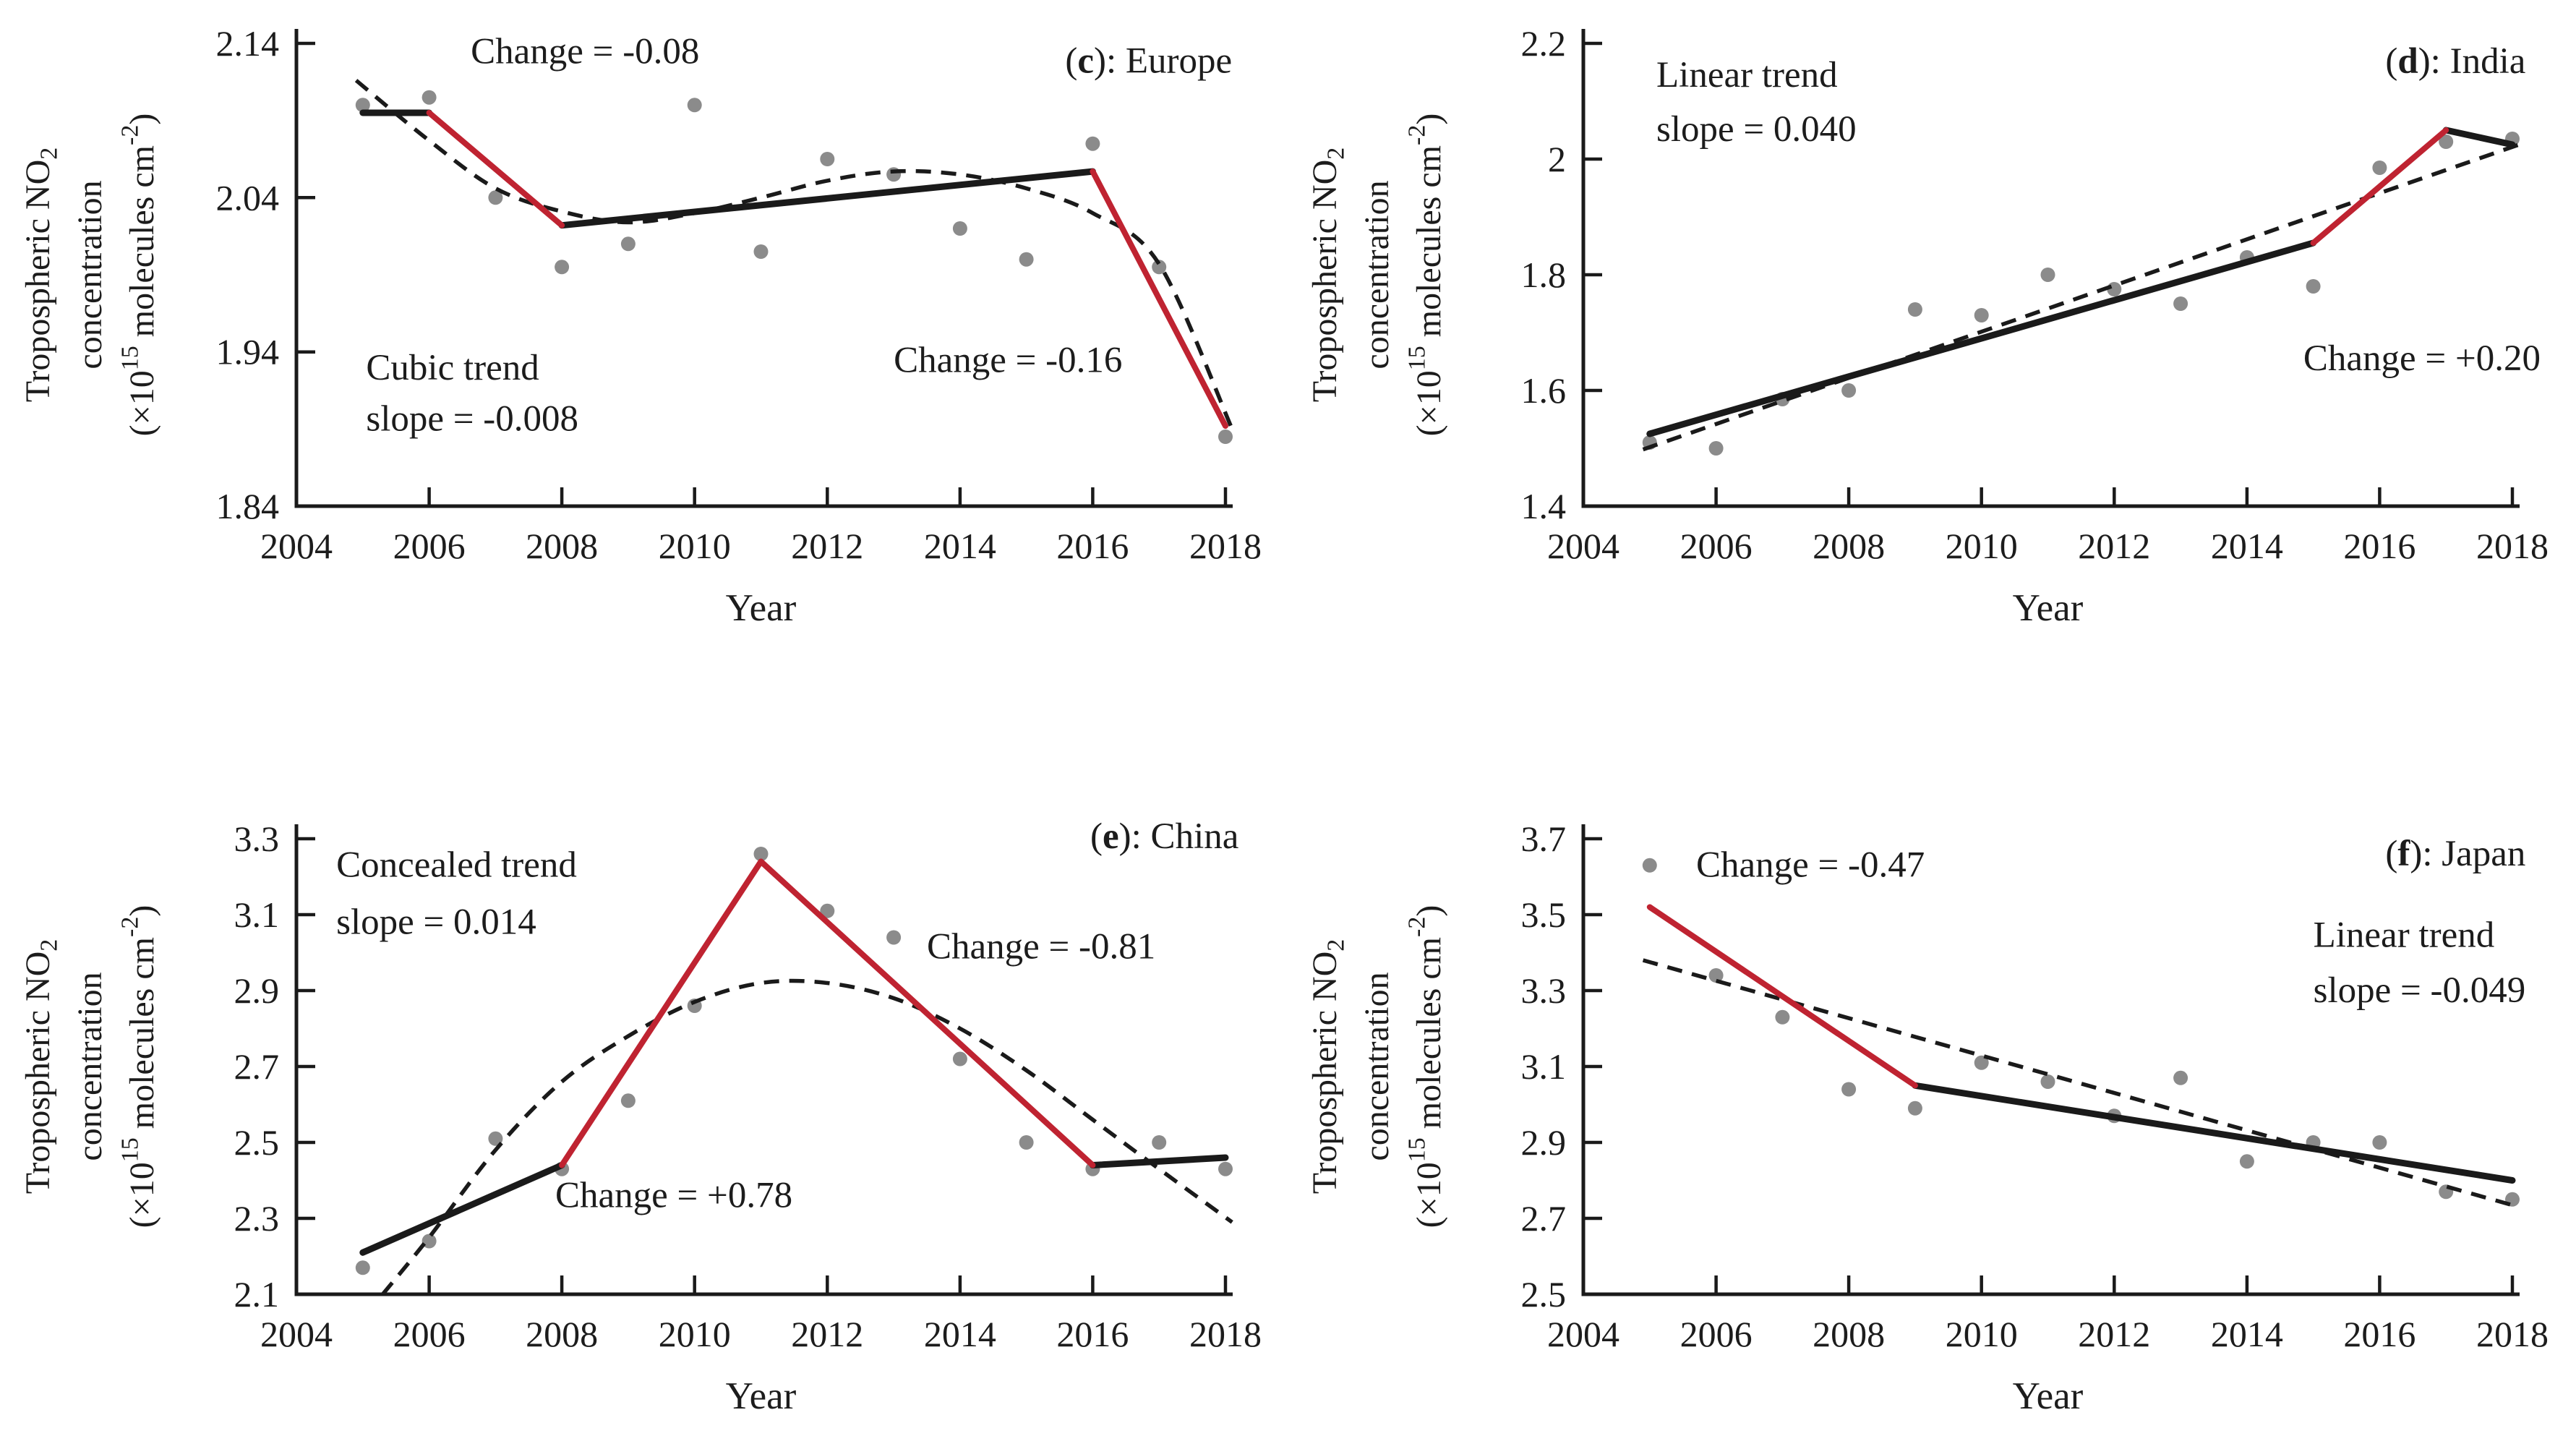  What do you see at coordinates (1544, 390) in the screenshot?
I see `y-tick-label: 1.6` at bounding box center [1544, 390].